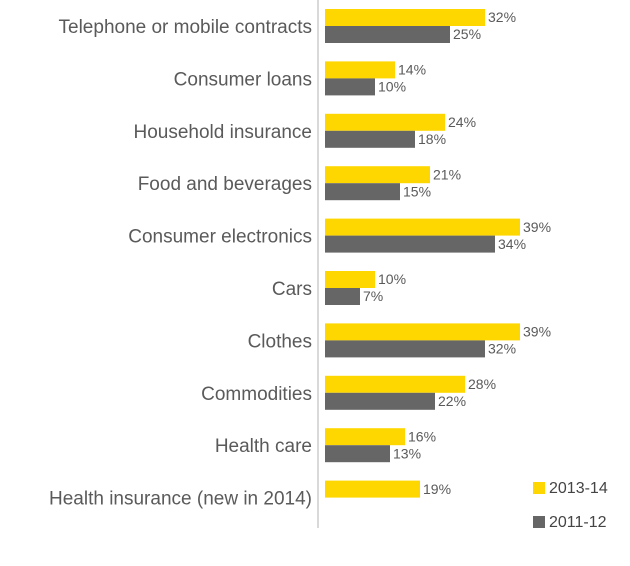 Image resolution: width=630 pixels, height=566 pixels. What do you see at coordinates (482, 384) in the screenshot?
I see `data-label: 28%` at bounding box center [482, 384].